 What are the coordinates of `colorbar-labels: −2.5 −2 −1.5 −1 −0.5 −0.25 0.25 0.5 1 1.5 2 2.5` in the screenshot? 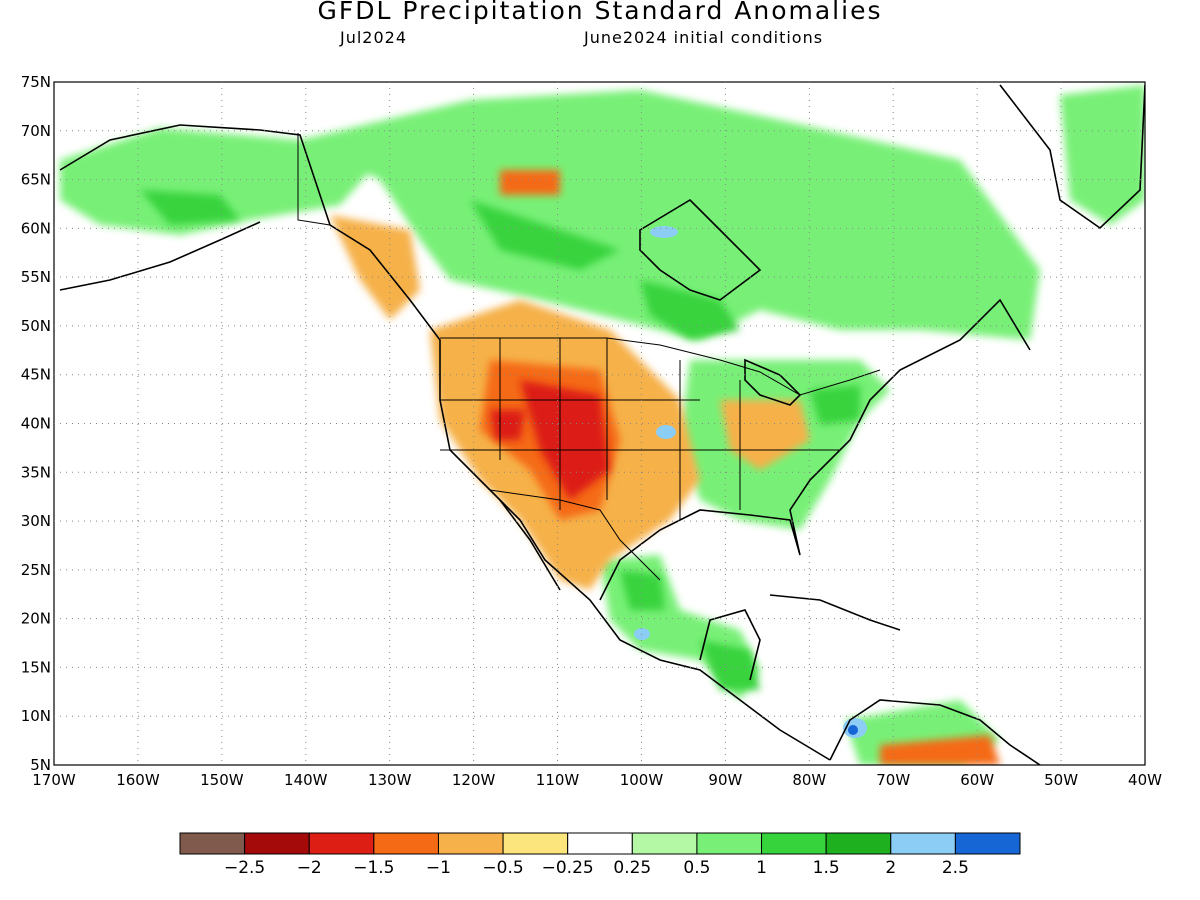 It's located at (596, 868).